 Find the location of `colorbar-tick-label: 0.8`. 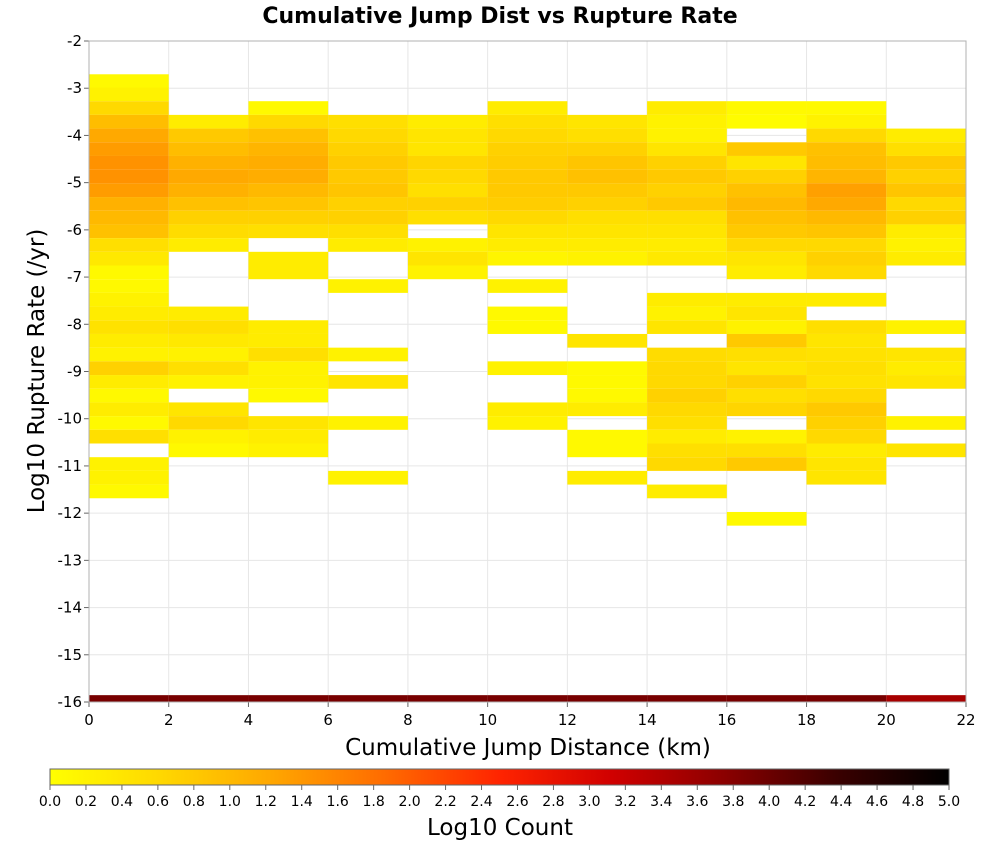

colorbar-tick-label: 0.8 is located at coordinates (194, 802).